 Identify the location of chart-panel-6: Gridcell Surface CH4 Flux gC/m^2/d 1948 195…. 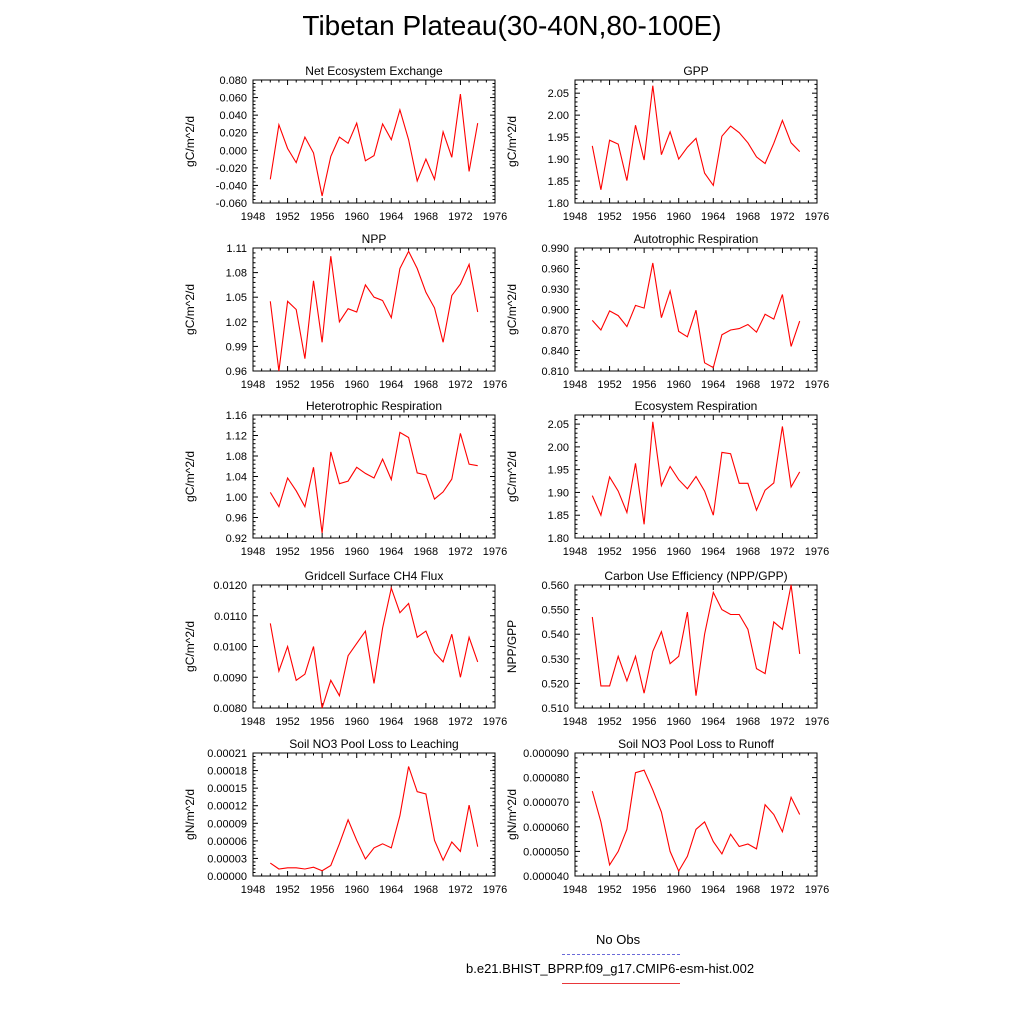
(345, 648).